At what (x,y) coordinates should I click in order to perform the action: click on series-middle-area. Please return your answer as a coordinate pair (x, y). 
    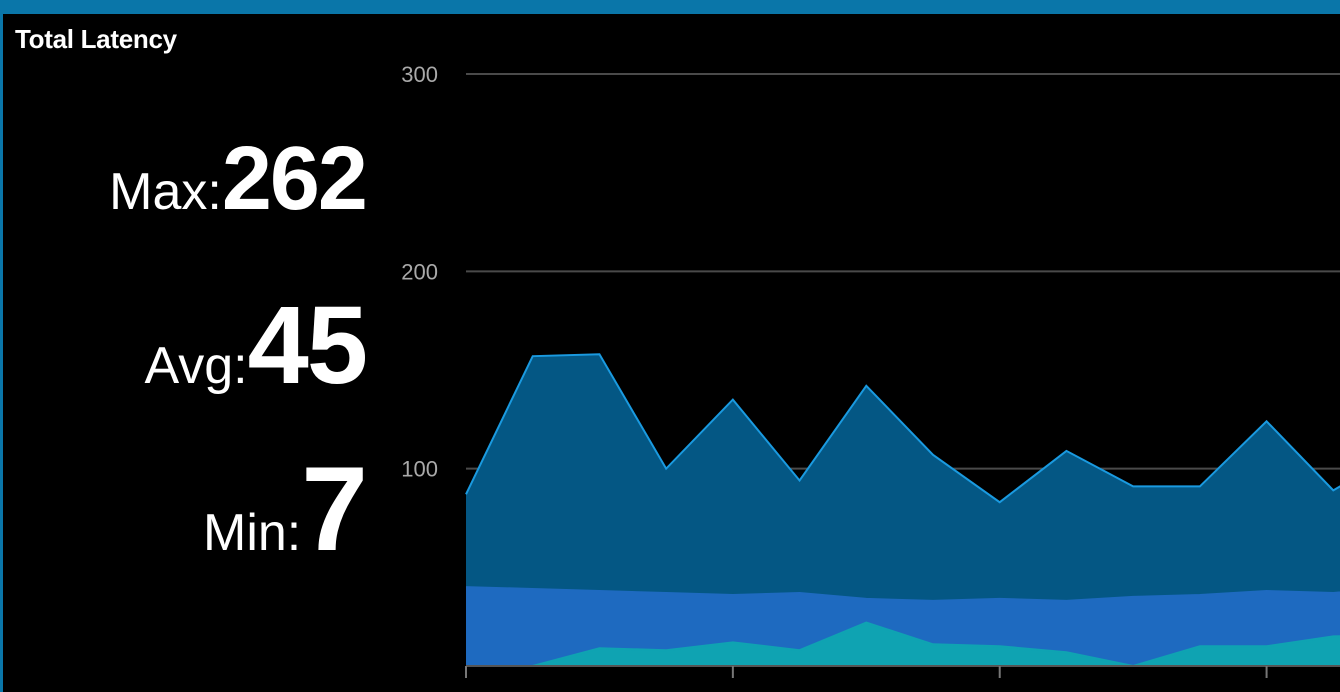
    Looking at the image, I should click on (903, 626).